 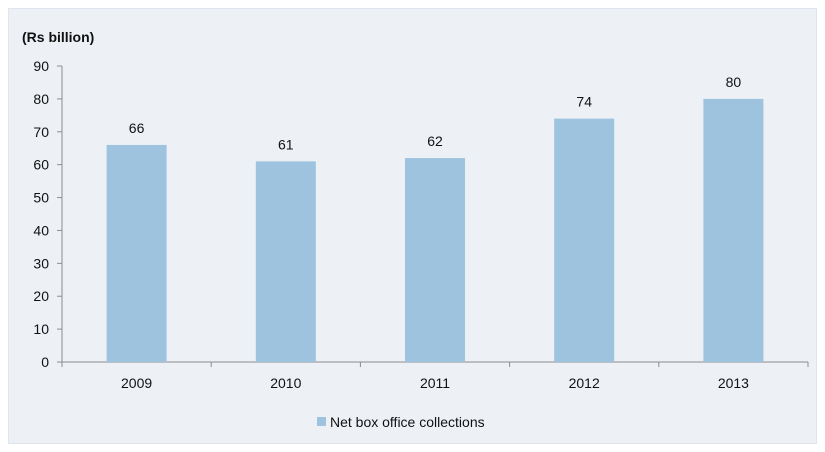 I want to click on y-tick-label: 70, so click(x=41, y=132).